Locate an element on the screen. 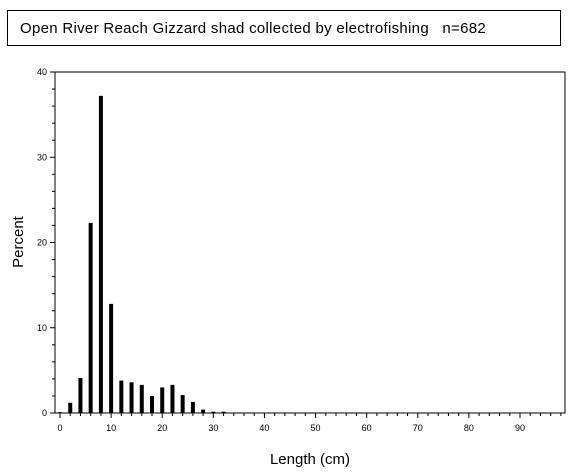 This screenshot has height=475, width=570. bar-12cm is located at coordinates (121, 396).